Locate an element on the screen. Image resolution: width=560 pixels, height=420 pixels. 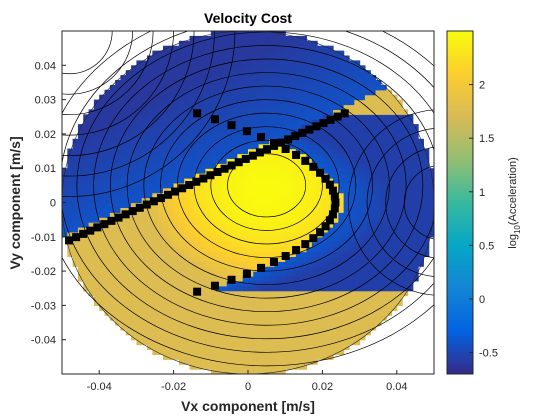
x-axis-label: Vx component [m/s] is located at coordinates (248, 406).